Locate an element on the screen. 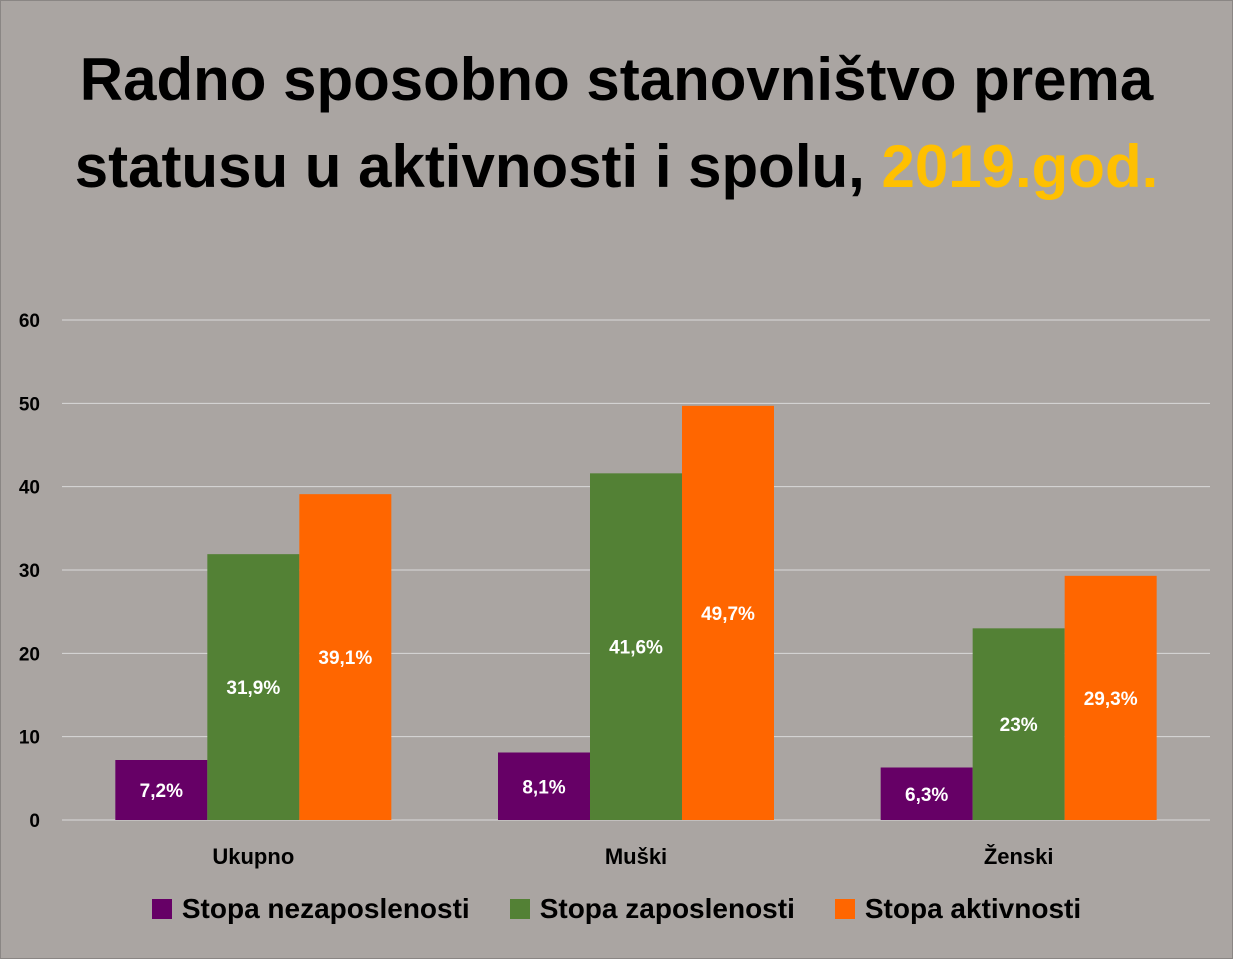  data-label: 7,2% is located at coordinates (161, 791).